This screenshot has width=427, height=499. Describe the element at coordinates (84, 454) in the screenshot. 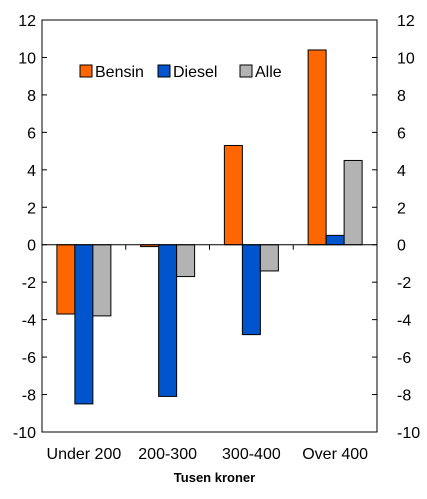

I see `category-label: Under 200` at that location.